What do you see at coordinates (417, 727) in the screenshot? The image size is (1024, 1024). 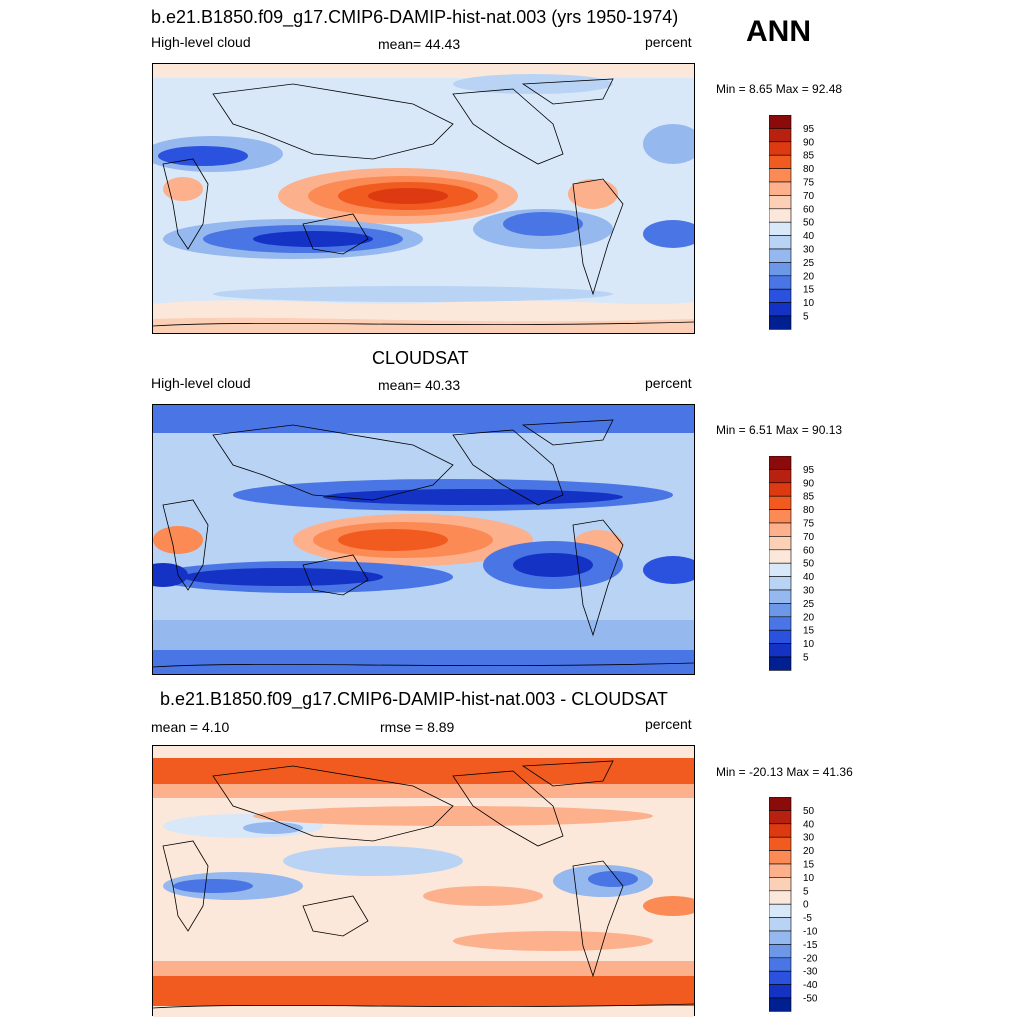 I see `panel-3-rmse-label: rmse = 8.89` at bounding box center [417, 727].